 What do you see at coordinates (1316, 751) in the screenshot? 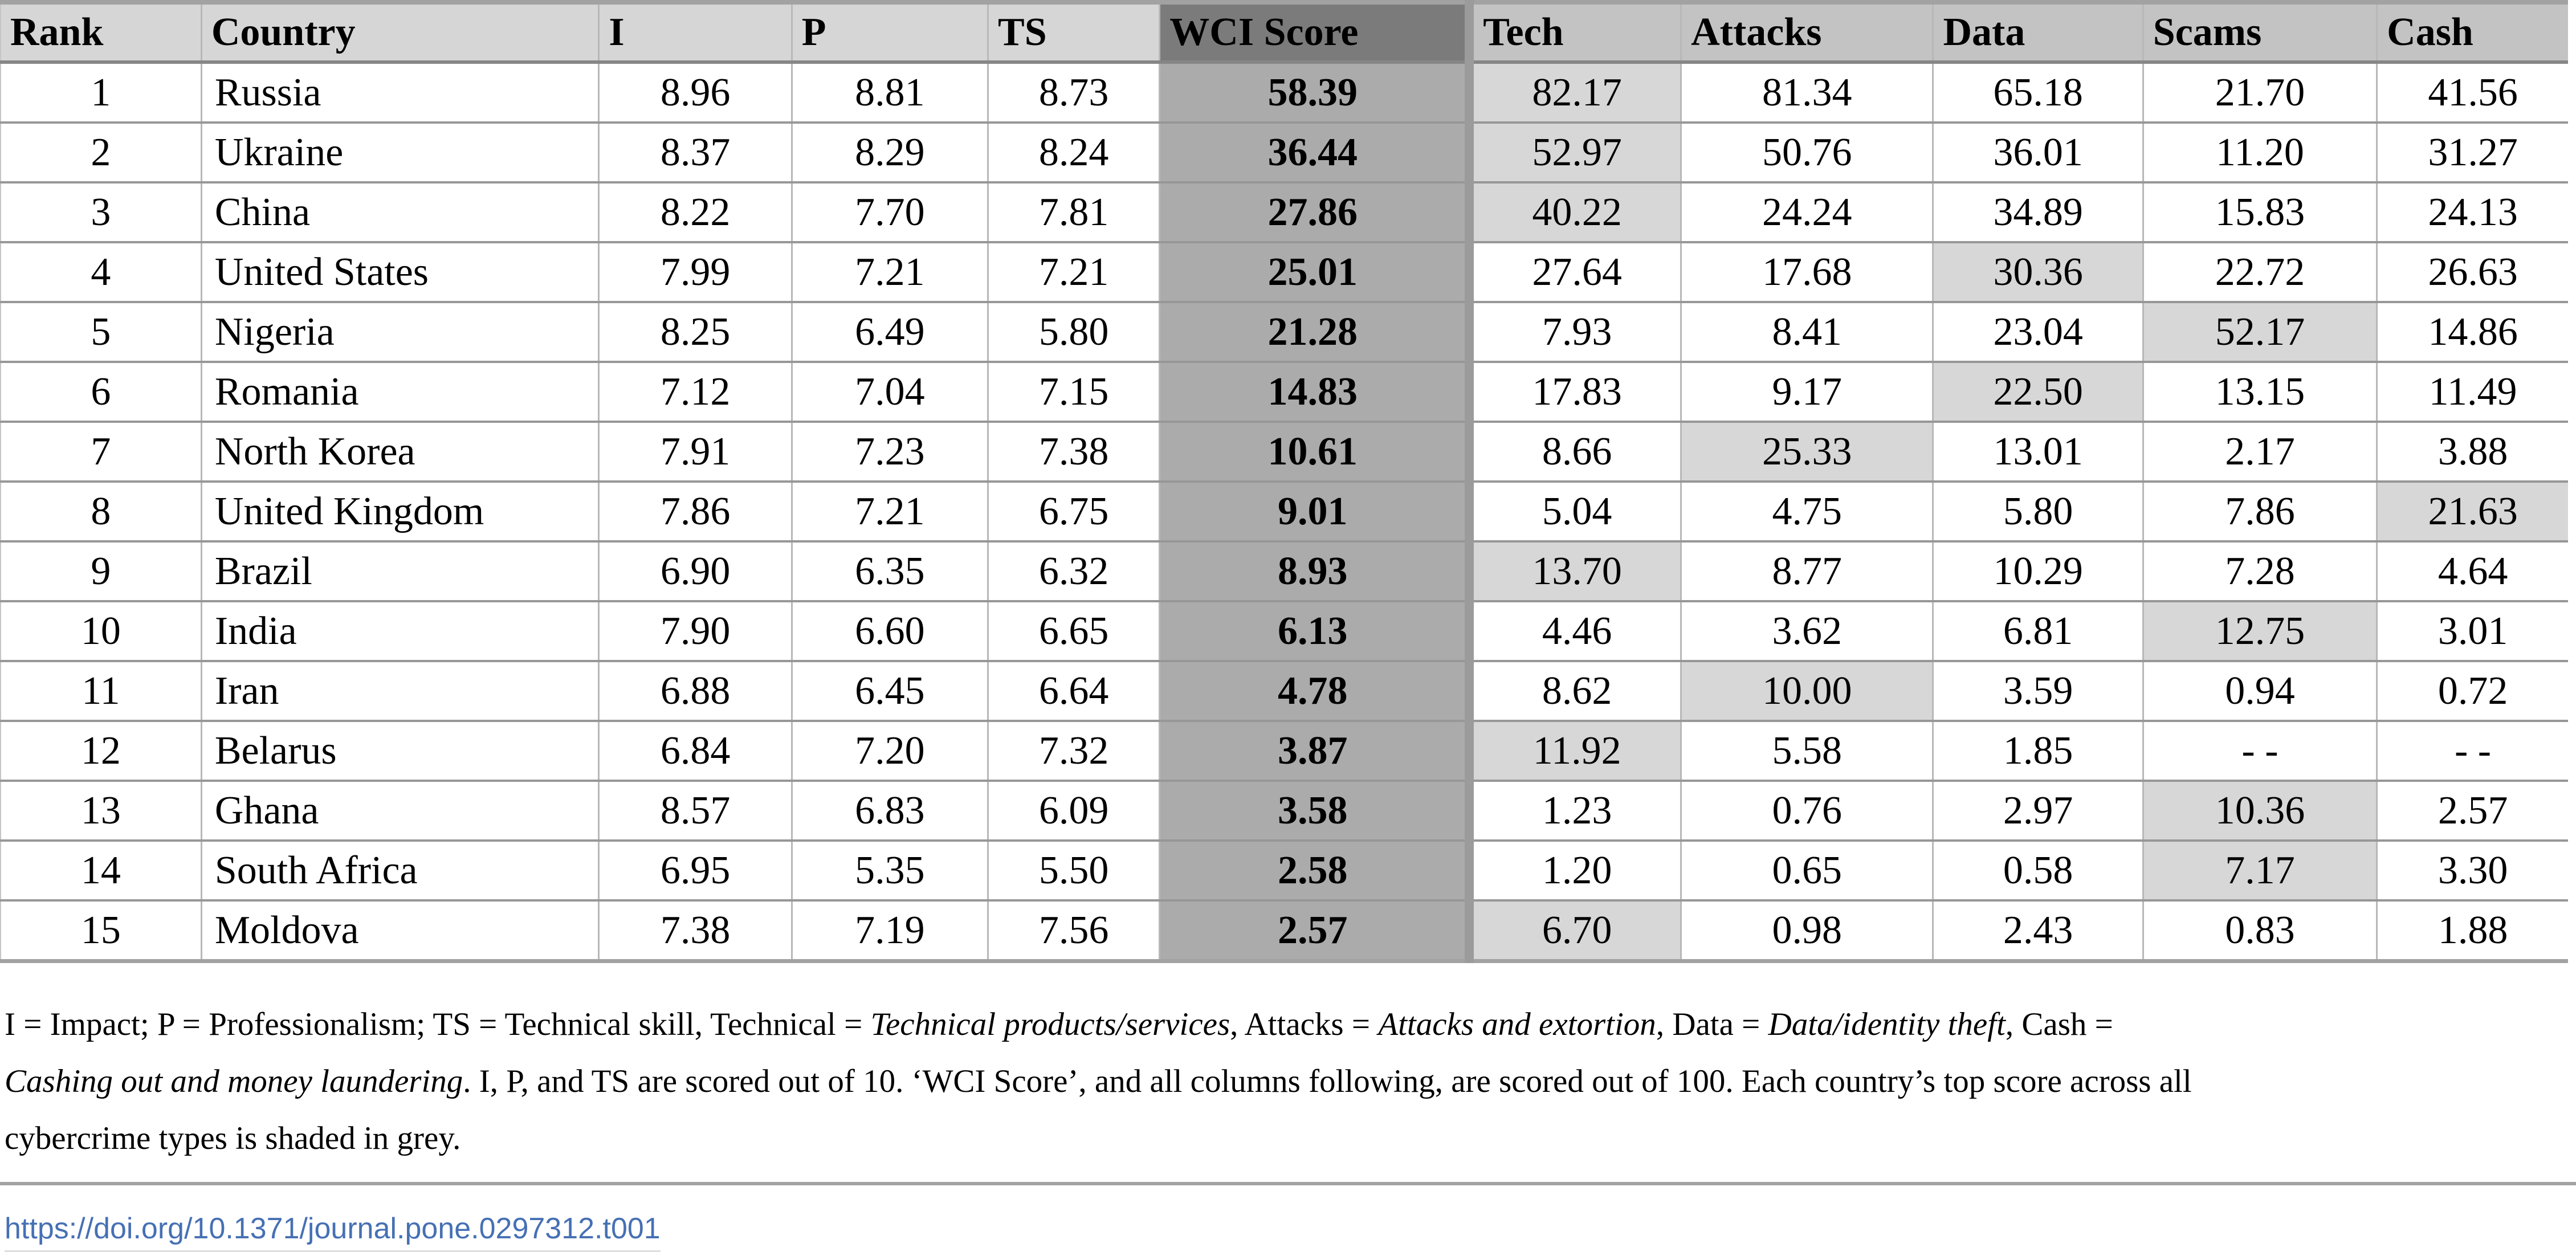
I see `cell-wci: 3.87` at bounding box center [1316, 751].